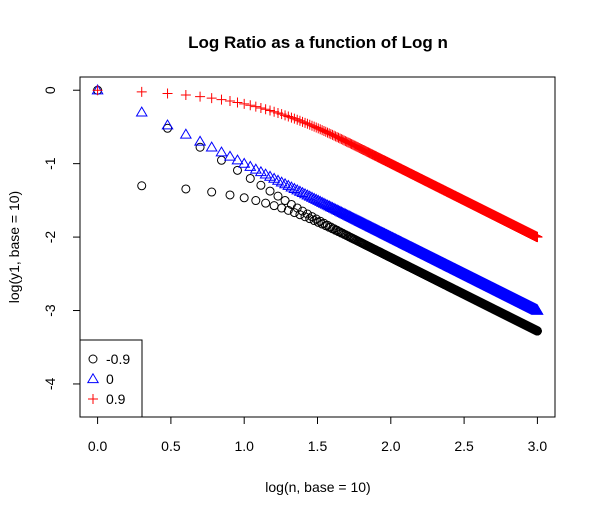  Describe the element at coordinates (464, 446) in the screenshot. I see `x-tick-label: 2.5` at that location.